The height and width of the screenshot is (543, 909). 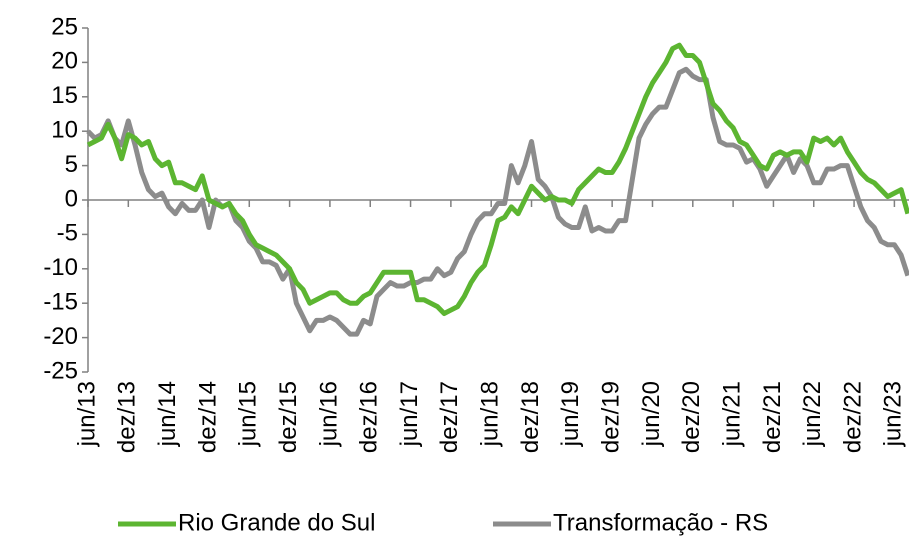 I want to click on x-tick-label: jun/18, so click(x=490, y=414).